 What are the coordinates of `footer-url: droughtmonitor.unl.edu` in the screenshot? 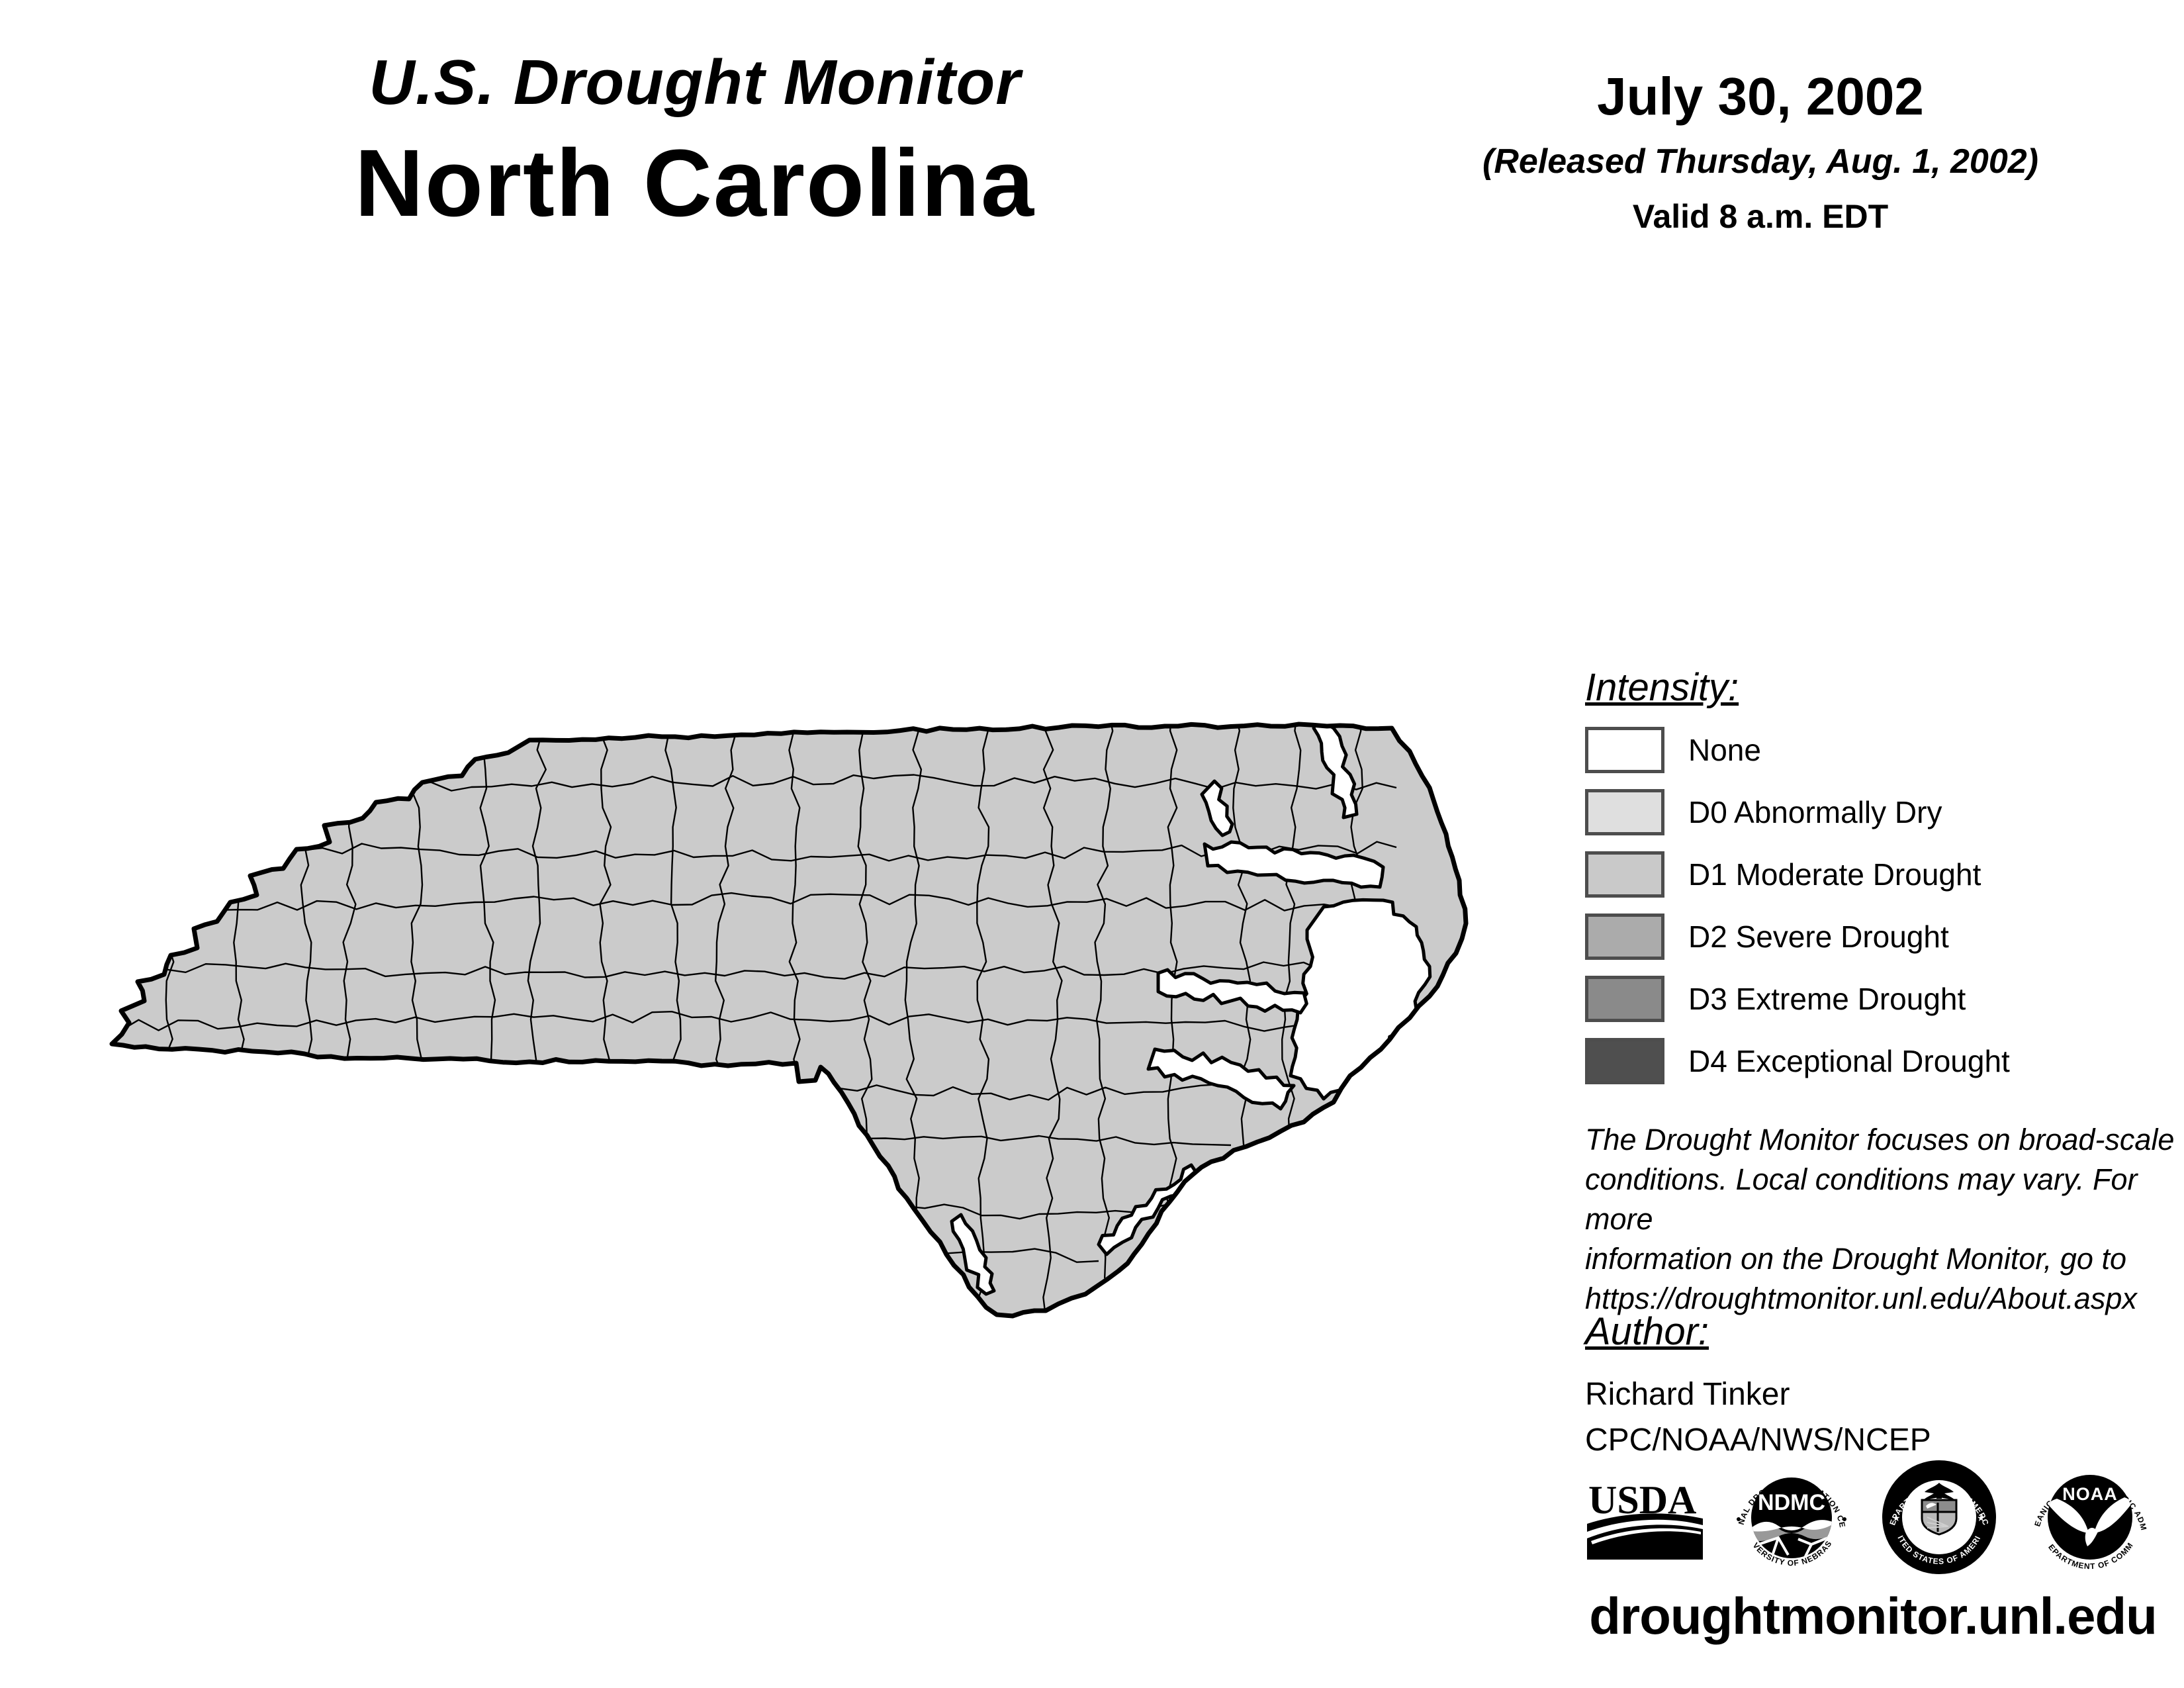 It's located at (1874, 1616).